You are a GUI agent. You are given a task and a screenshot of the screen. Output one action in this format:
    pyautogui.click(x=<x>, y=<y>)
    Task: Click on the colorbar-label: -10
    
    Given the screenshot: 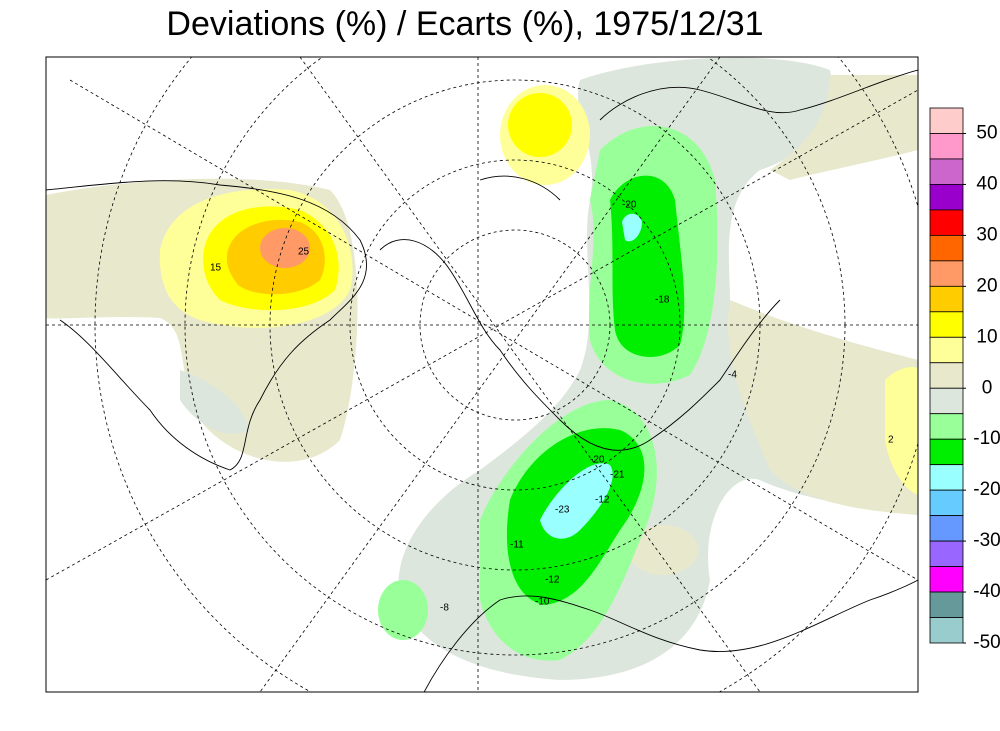 What is the action you would take?
    pyautogui.click(x=986, y=438)
    